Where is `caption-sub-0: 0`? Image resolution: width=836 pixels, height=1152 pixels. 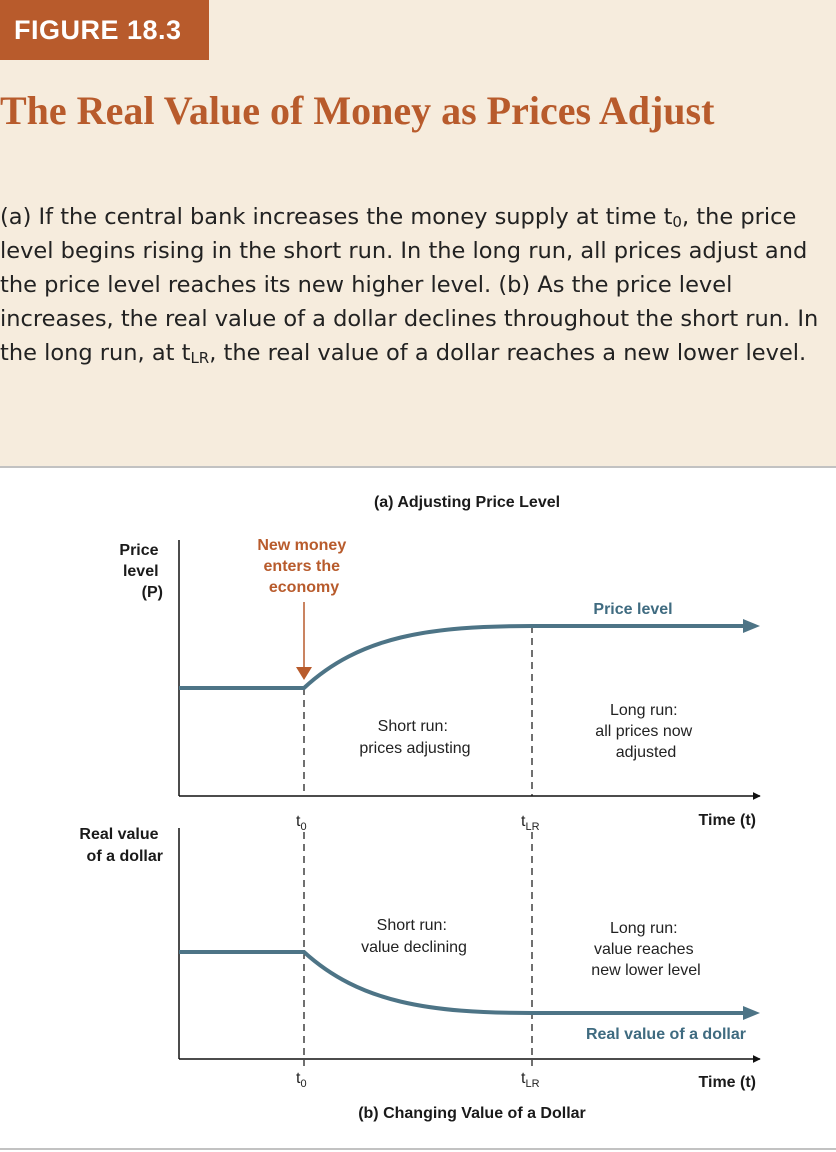
caption-sub-0: 0 is located at coordinates (677, 222).